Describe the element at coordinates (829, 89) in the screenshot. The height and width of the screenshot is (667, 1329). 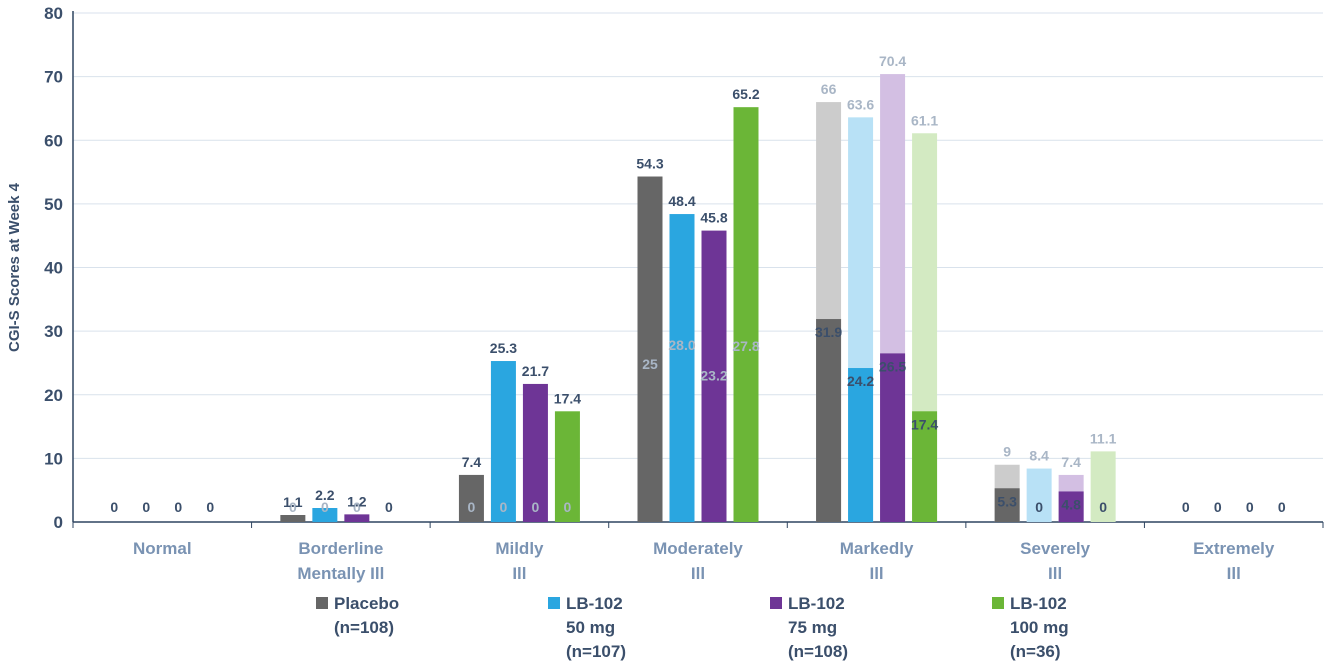
I see `faded-label-0-4: 66` at that location.